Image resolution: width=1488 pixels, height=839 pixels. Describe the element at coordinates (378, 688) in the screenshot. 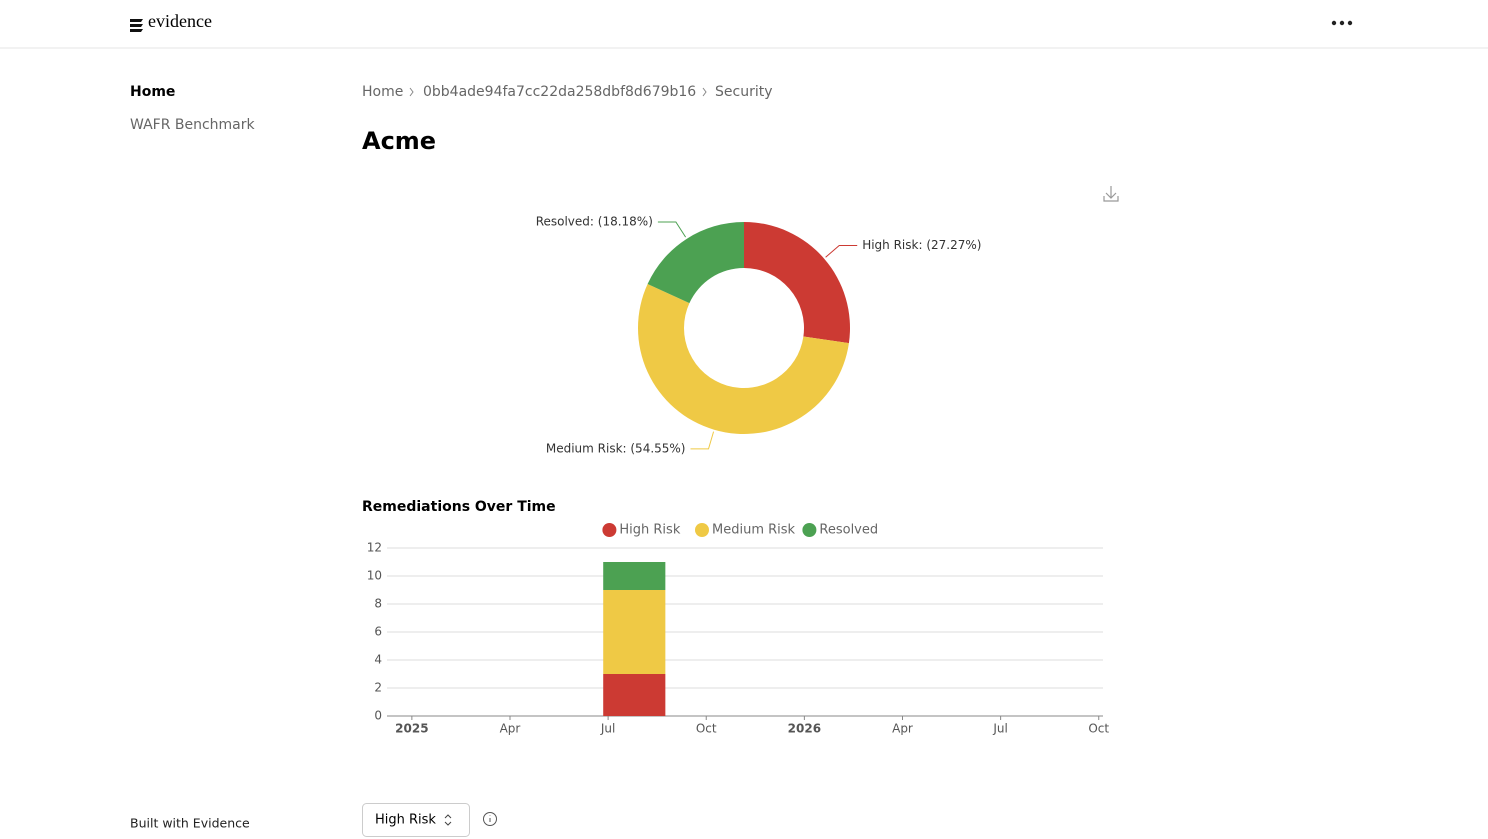

I see `y-tick-label: 2` at that location.